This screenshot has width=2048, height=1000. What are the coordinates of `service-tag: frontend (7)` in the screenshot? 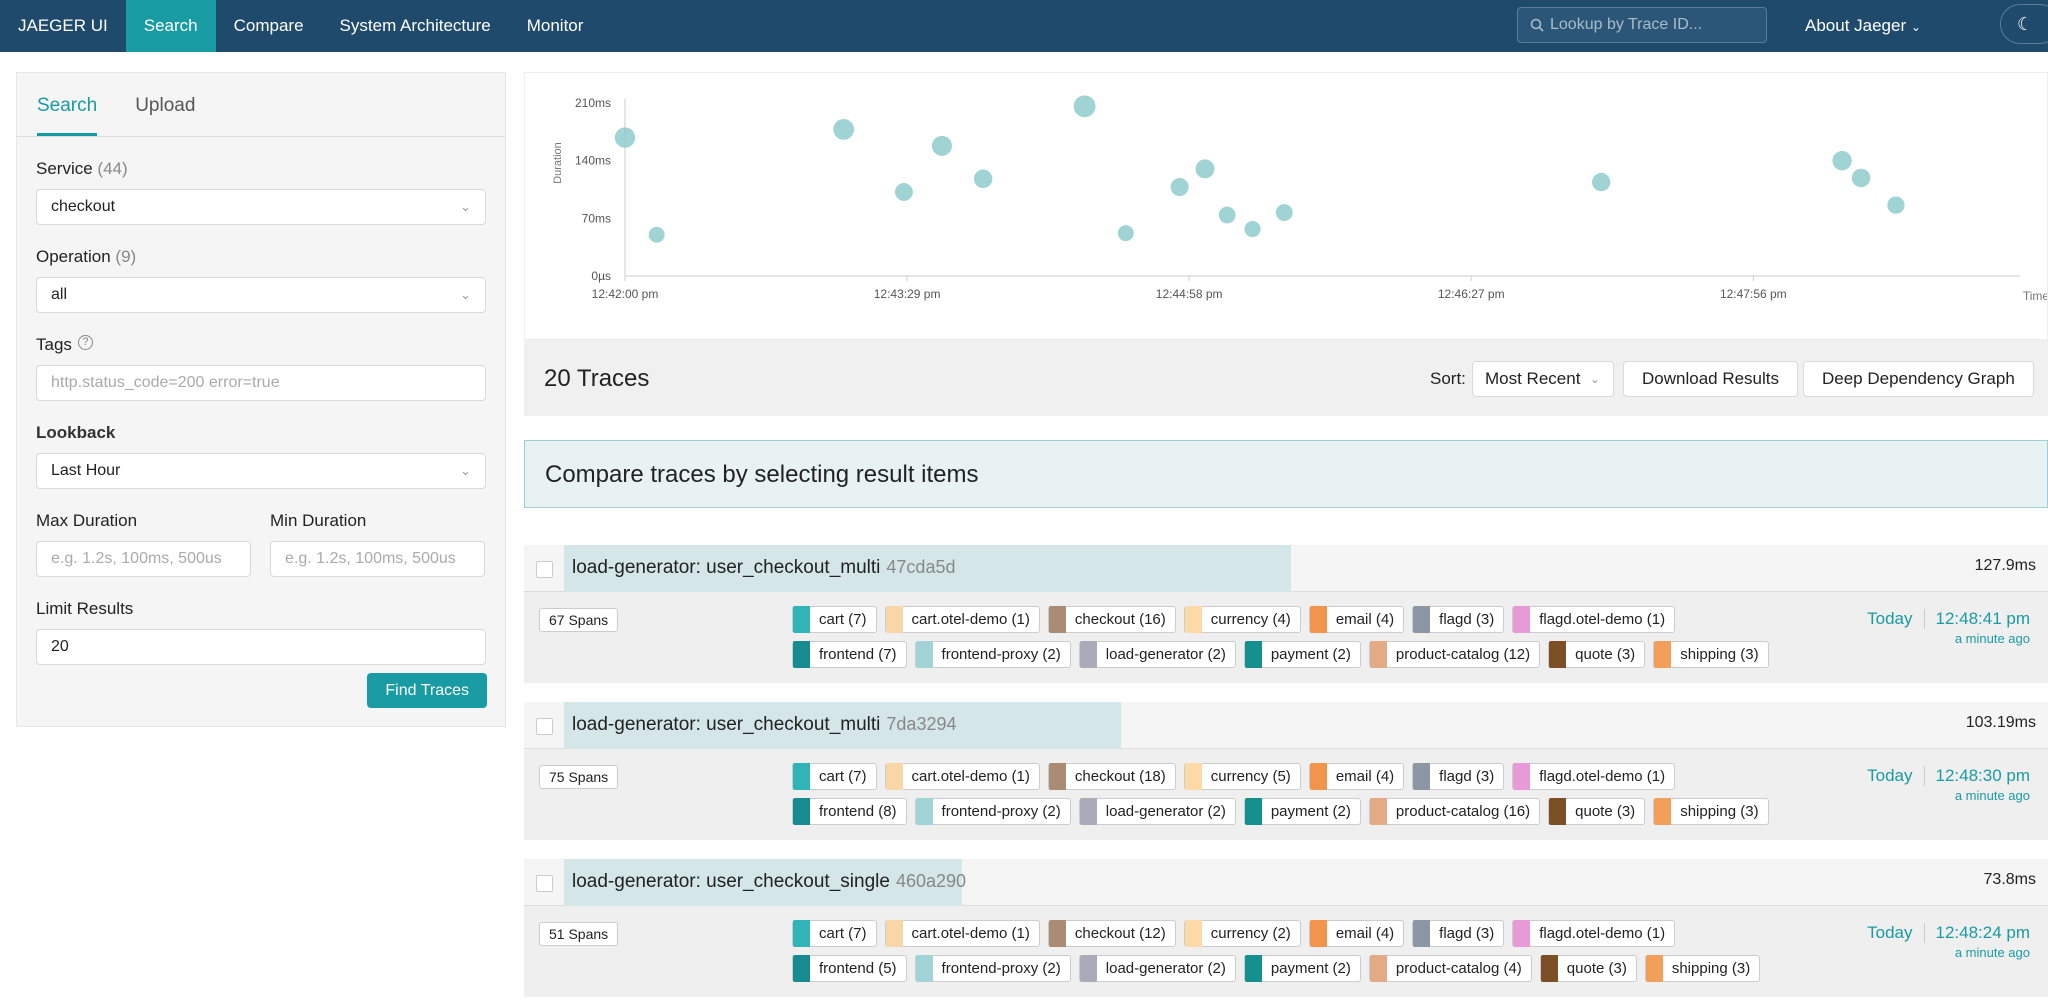 It's located at (849, 654).